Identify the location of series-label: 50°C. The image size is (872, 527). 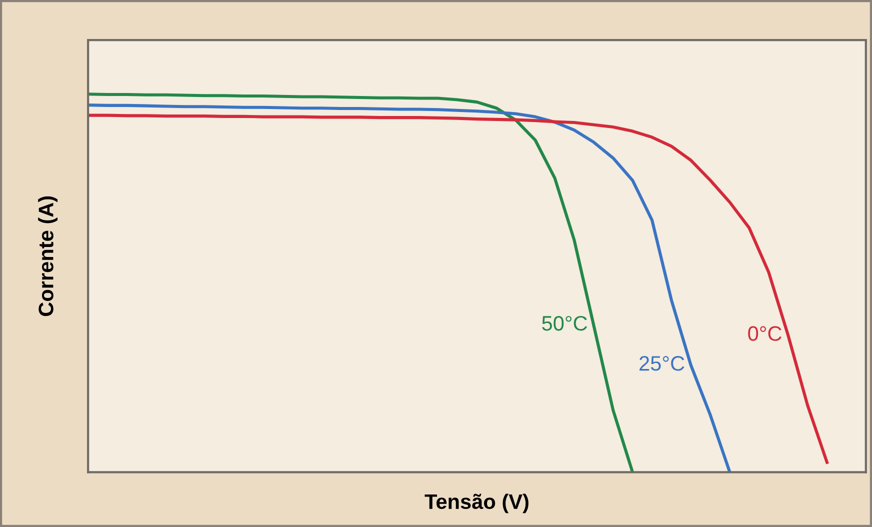
(565, 323).